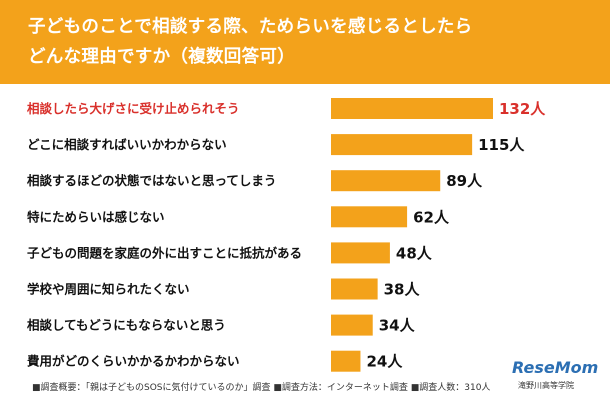 The height and width of the screenshot is (400, 610). I want to click on bar-value-label: 34人, so click(397, 326).